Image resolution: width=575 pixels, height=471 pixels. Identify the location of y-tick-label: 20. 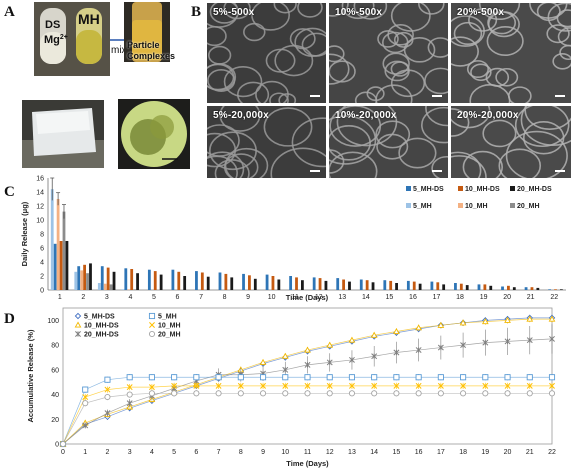
(55, 420).